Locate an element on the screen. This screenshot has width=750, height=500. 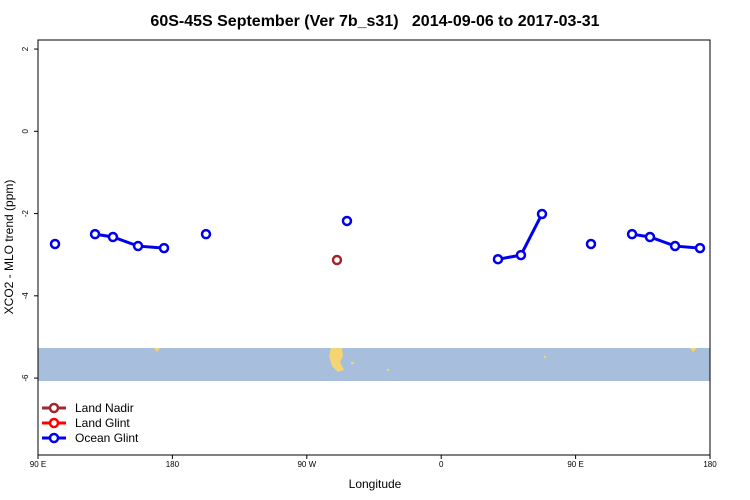
map-strip is located at coordinates (374, 364).